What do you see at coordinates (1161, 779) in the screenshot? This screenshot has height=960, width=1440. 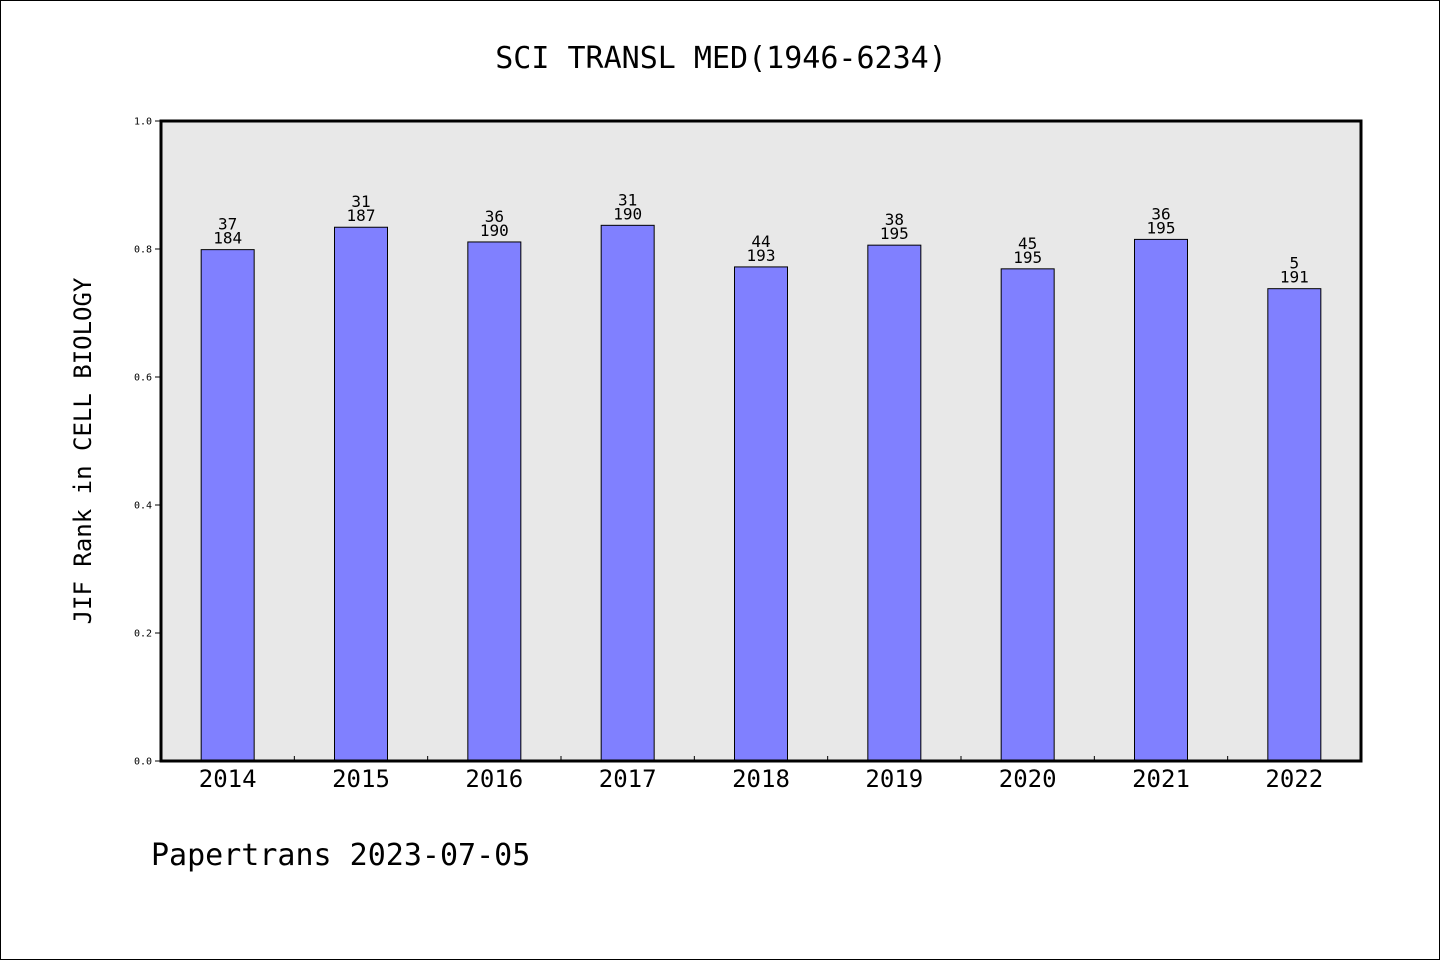 I see `x-tick-label-2021: 2021` at bounding box center [1161, 779].